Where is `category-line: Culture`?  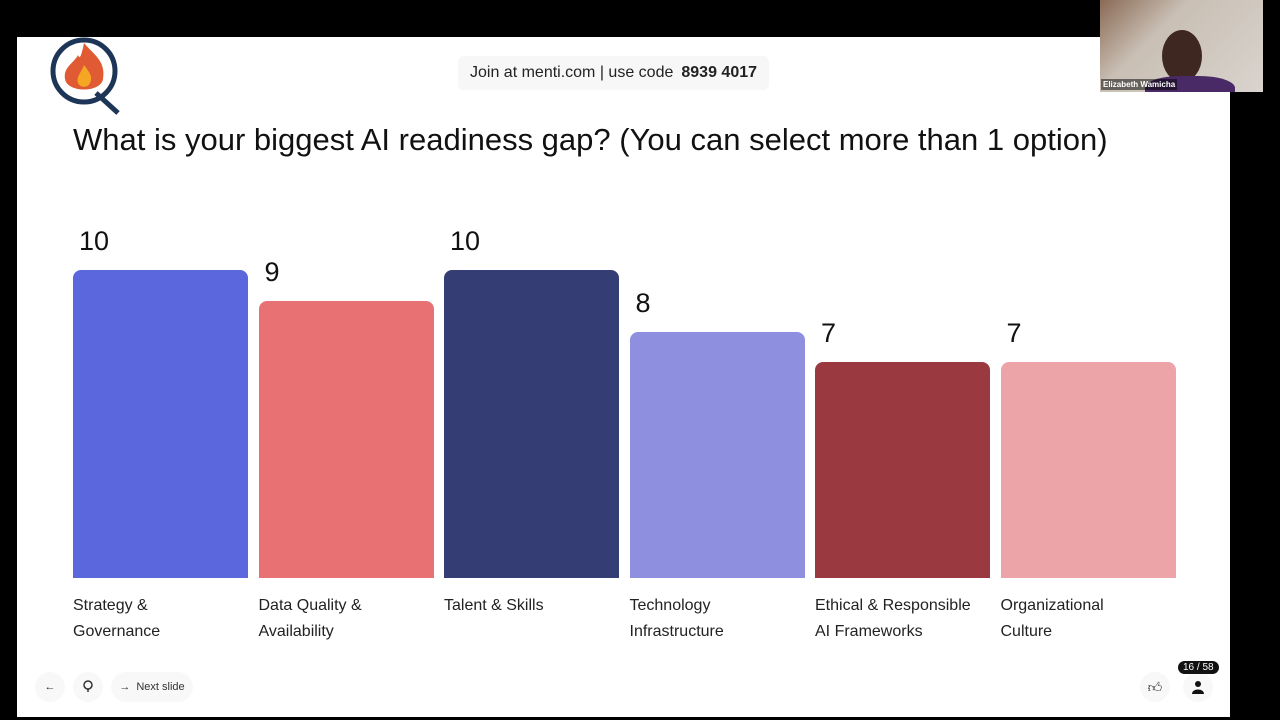
category-line: Culture is located at coordinates (1026, 631).